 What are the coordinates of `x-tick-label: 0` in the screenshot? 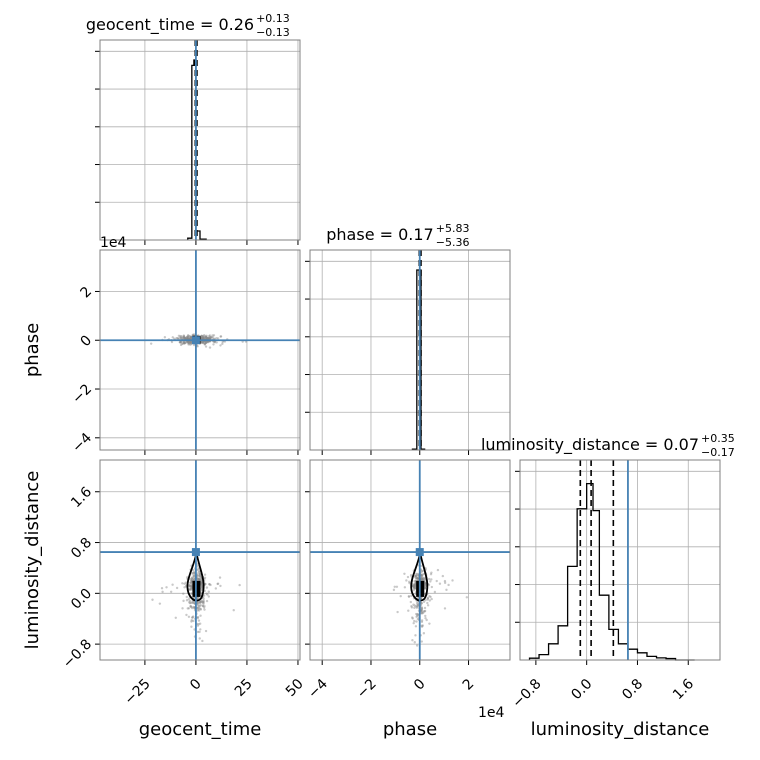 It's located at (420, 685).